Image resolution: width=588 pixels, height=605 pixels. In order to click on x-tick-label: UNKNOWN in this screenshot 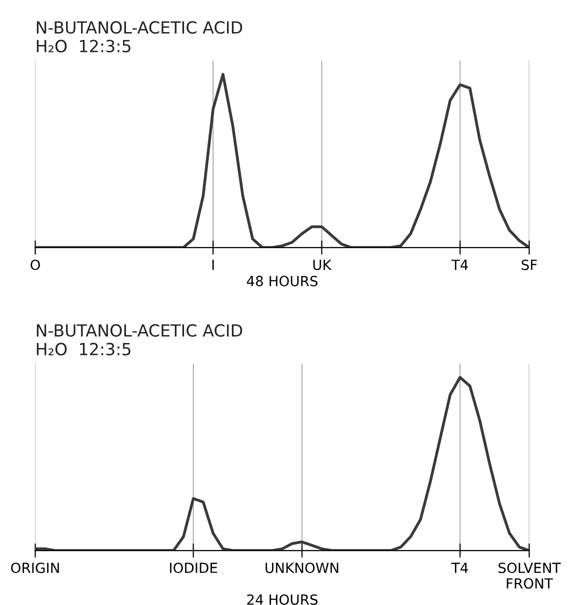, I will do `click(302, 568)`.